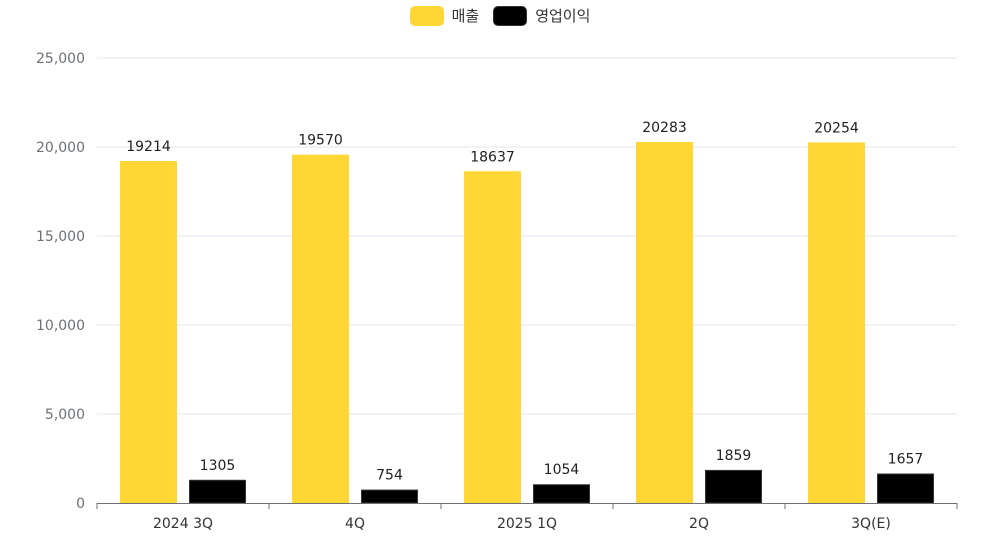  What do you see at coordinates (492, 157) in the screenshot?
I see `revenue-data-label: 18637` at bounding box center [492, 157].